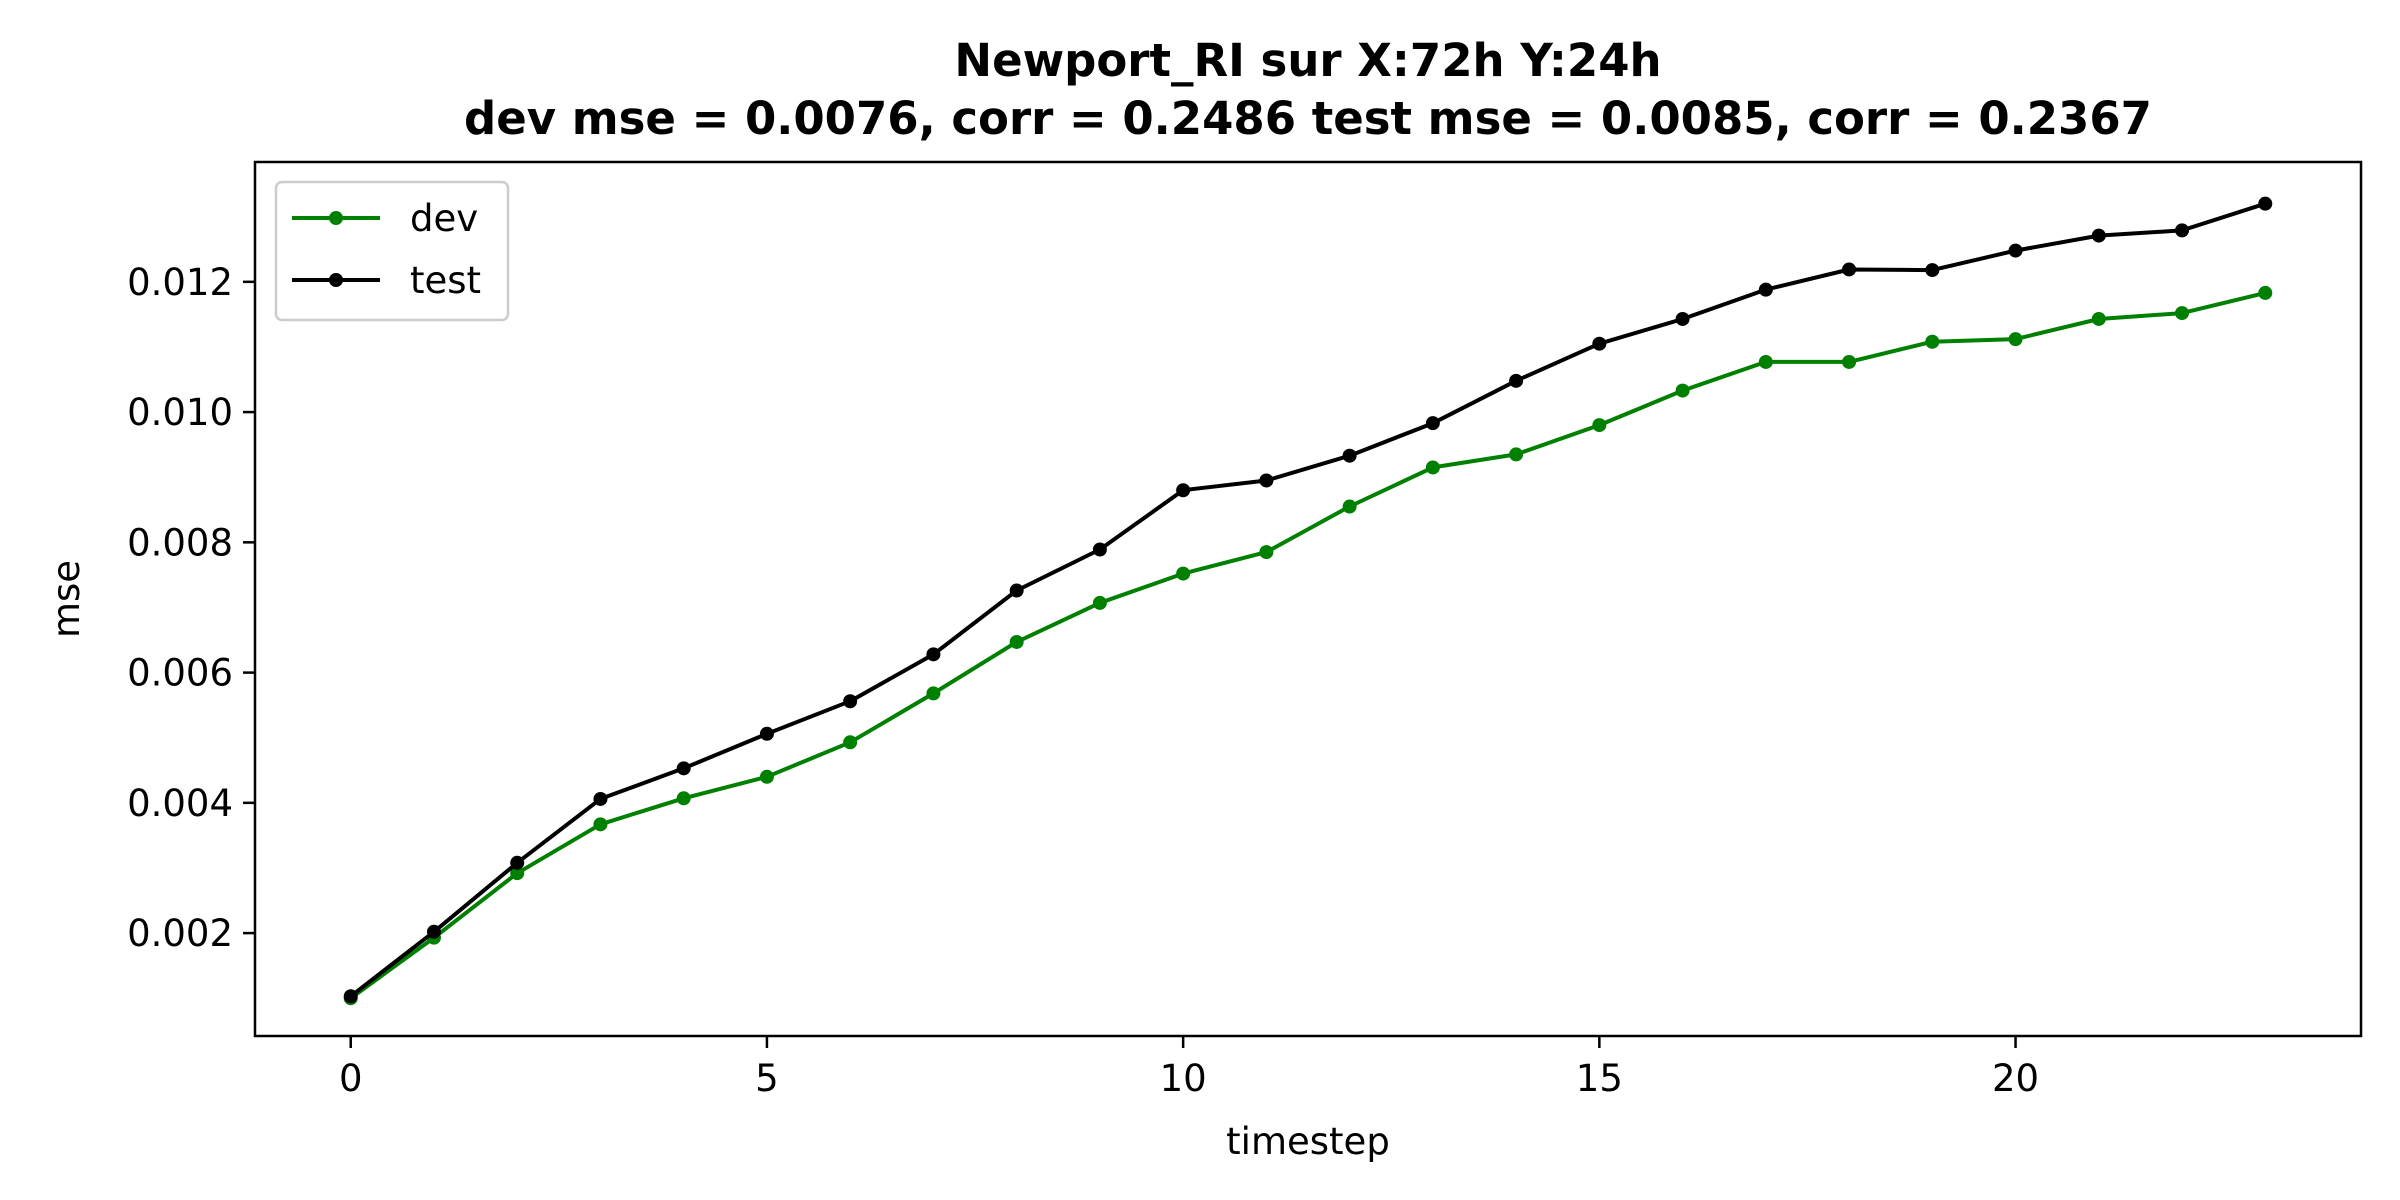 The height and width of the screenshot is (1200, 2400). I want to click on x-axis: 0 5 10 15 20, so click(1189, 1068).